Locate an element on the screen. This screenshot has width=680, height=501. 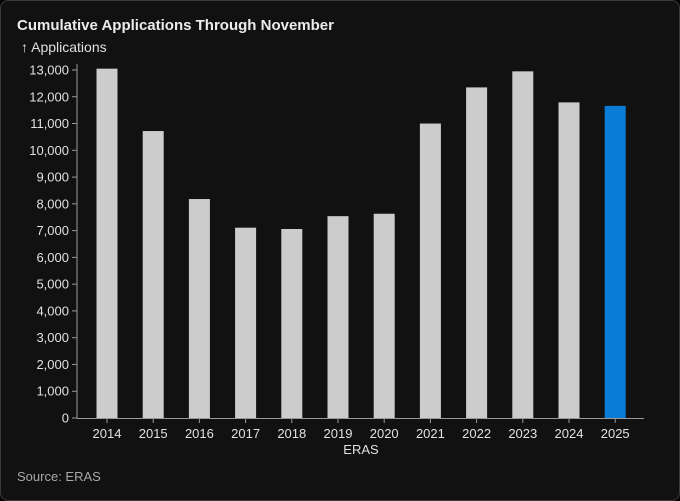
bar-2021 is located at coordinates (430, 271).